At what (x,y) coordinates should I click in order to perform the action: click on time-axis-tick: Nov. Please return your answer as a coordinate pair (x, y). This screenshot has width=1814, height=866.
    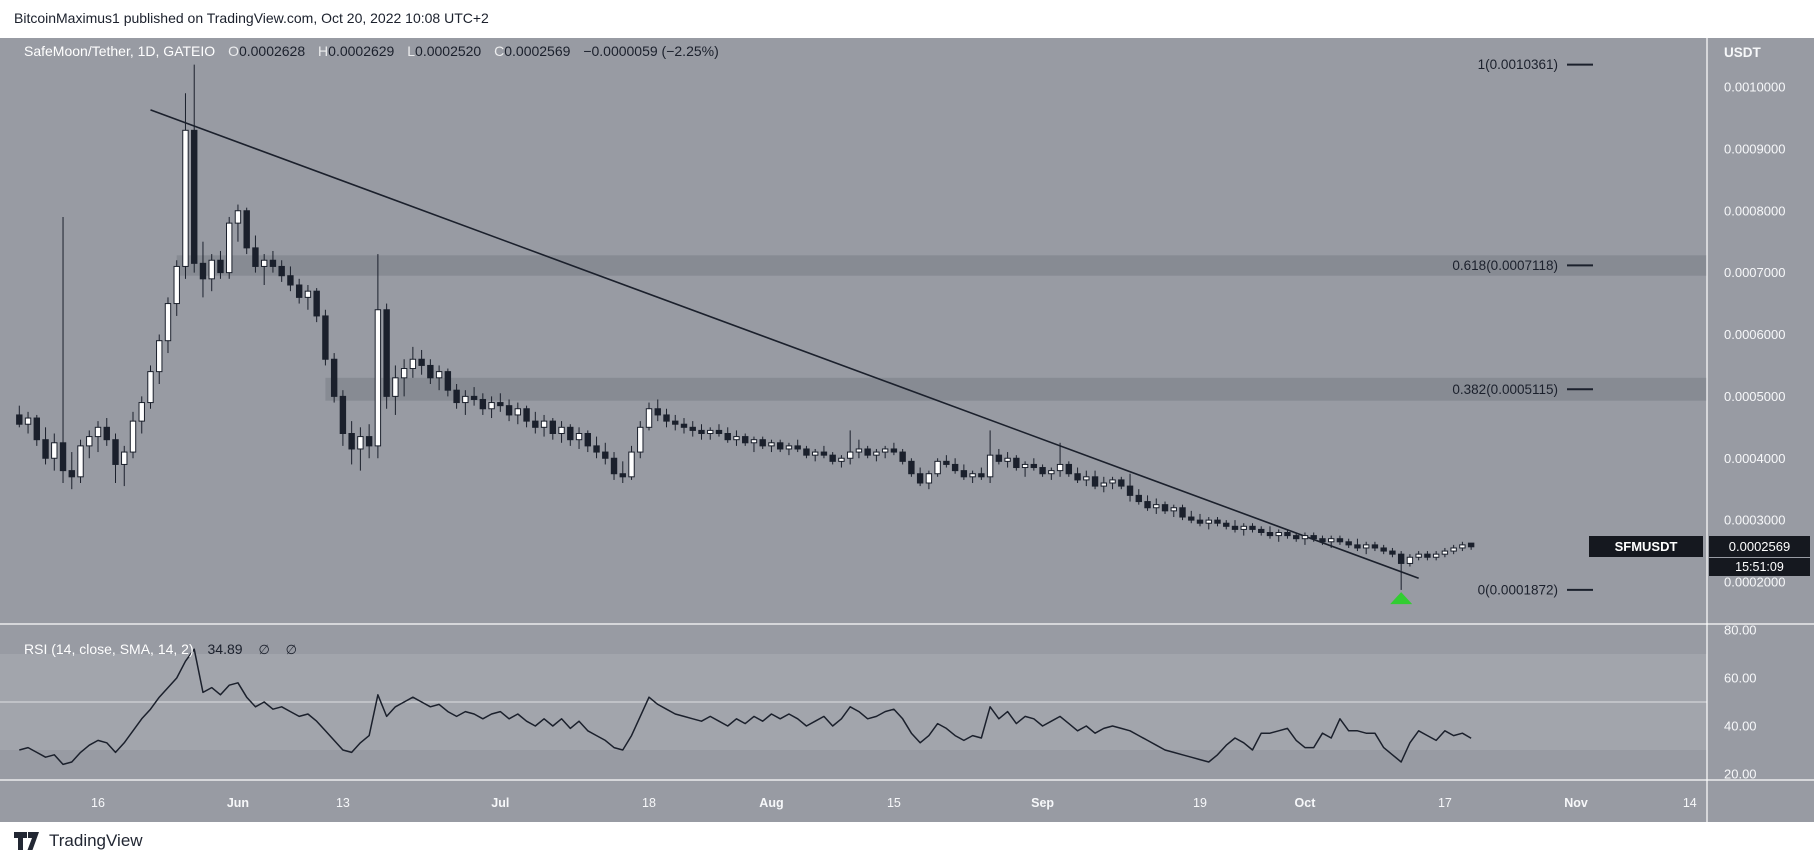
    Looking at the image, I should click on (1576, 803).